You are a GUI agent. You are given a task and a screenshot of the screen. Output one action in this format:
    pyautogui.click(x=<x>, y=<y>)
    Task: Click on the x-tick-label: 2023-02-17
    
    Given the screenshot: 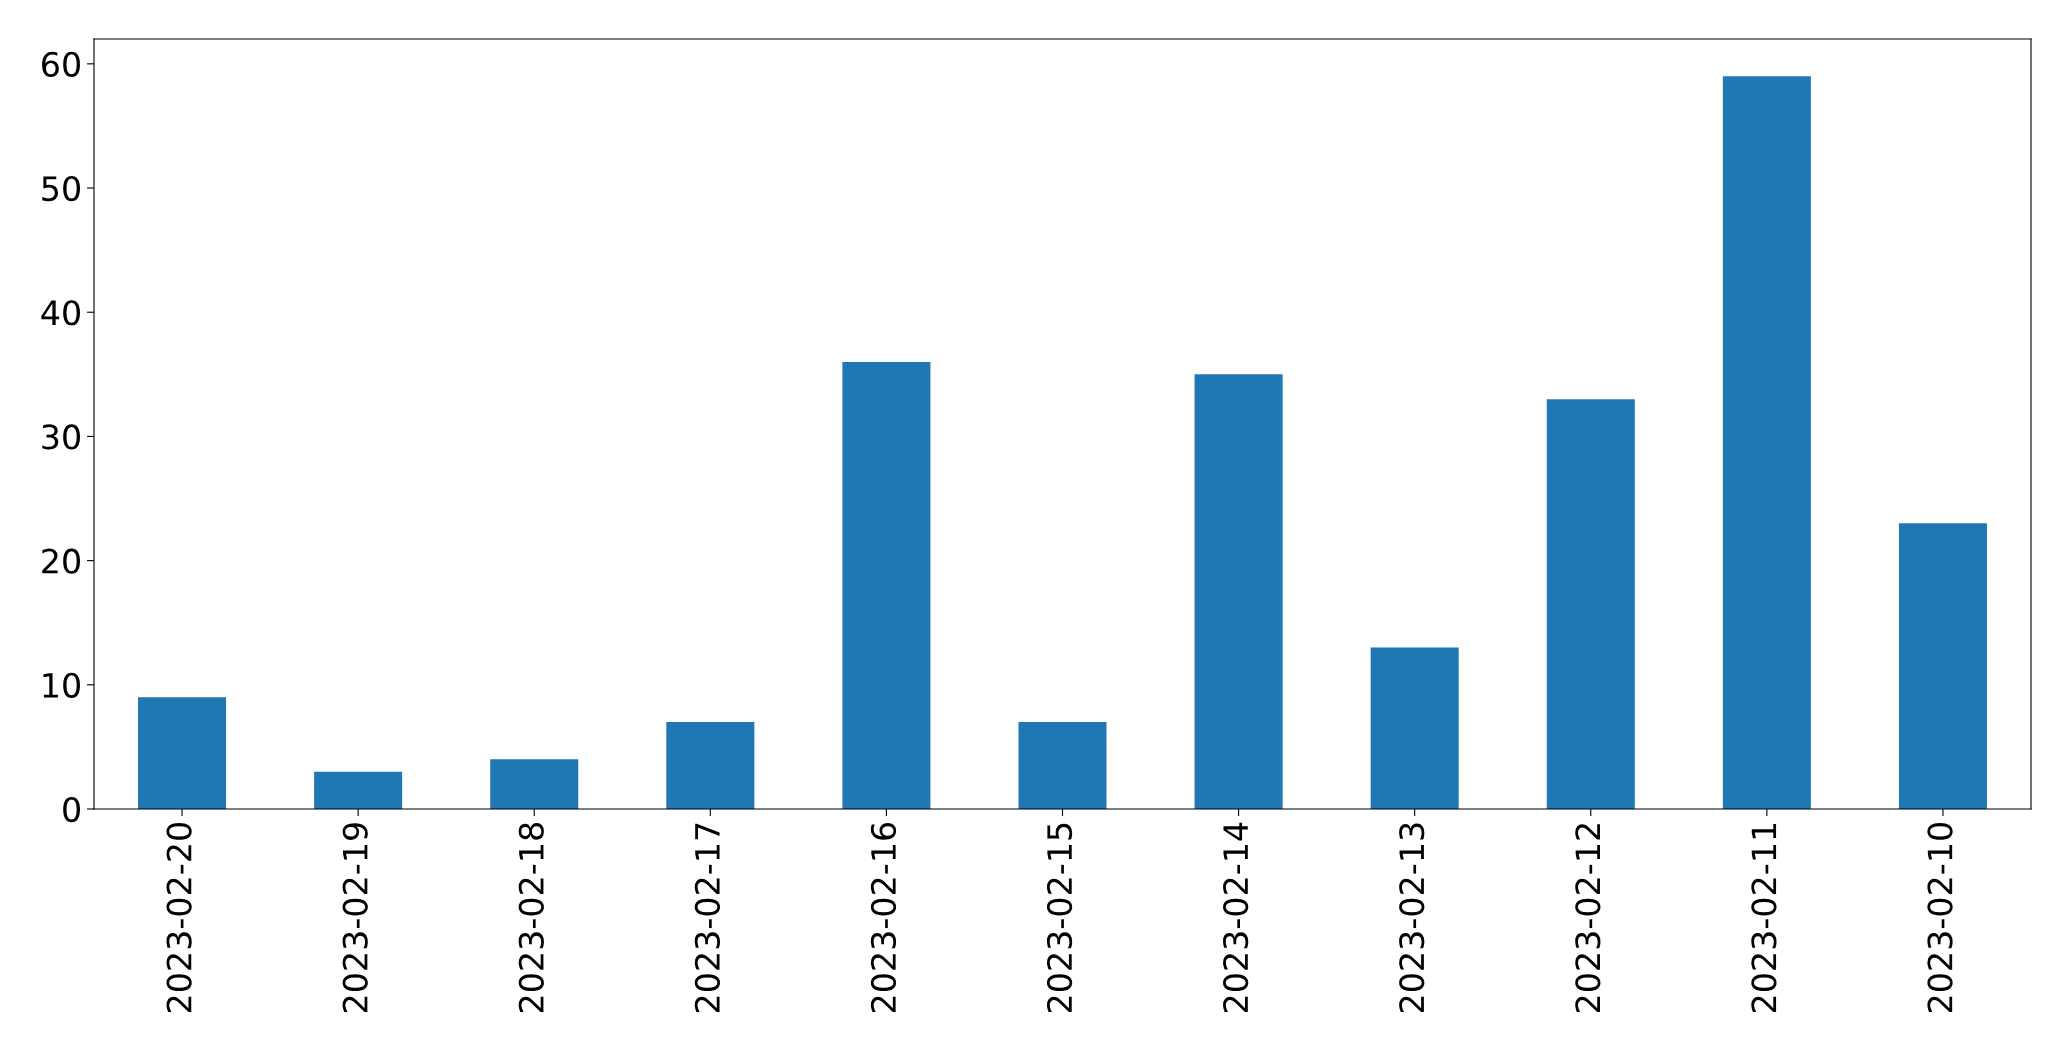 What is the action you would take?
    pyautogui.click(x=707, y=918)
    